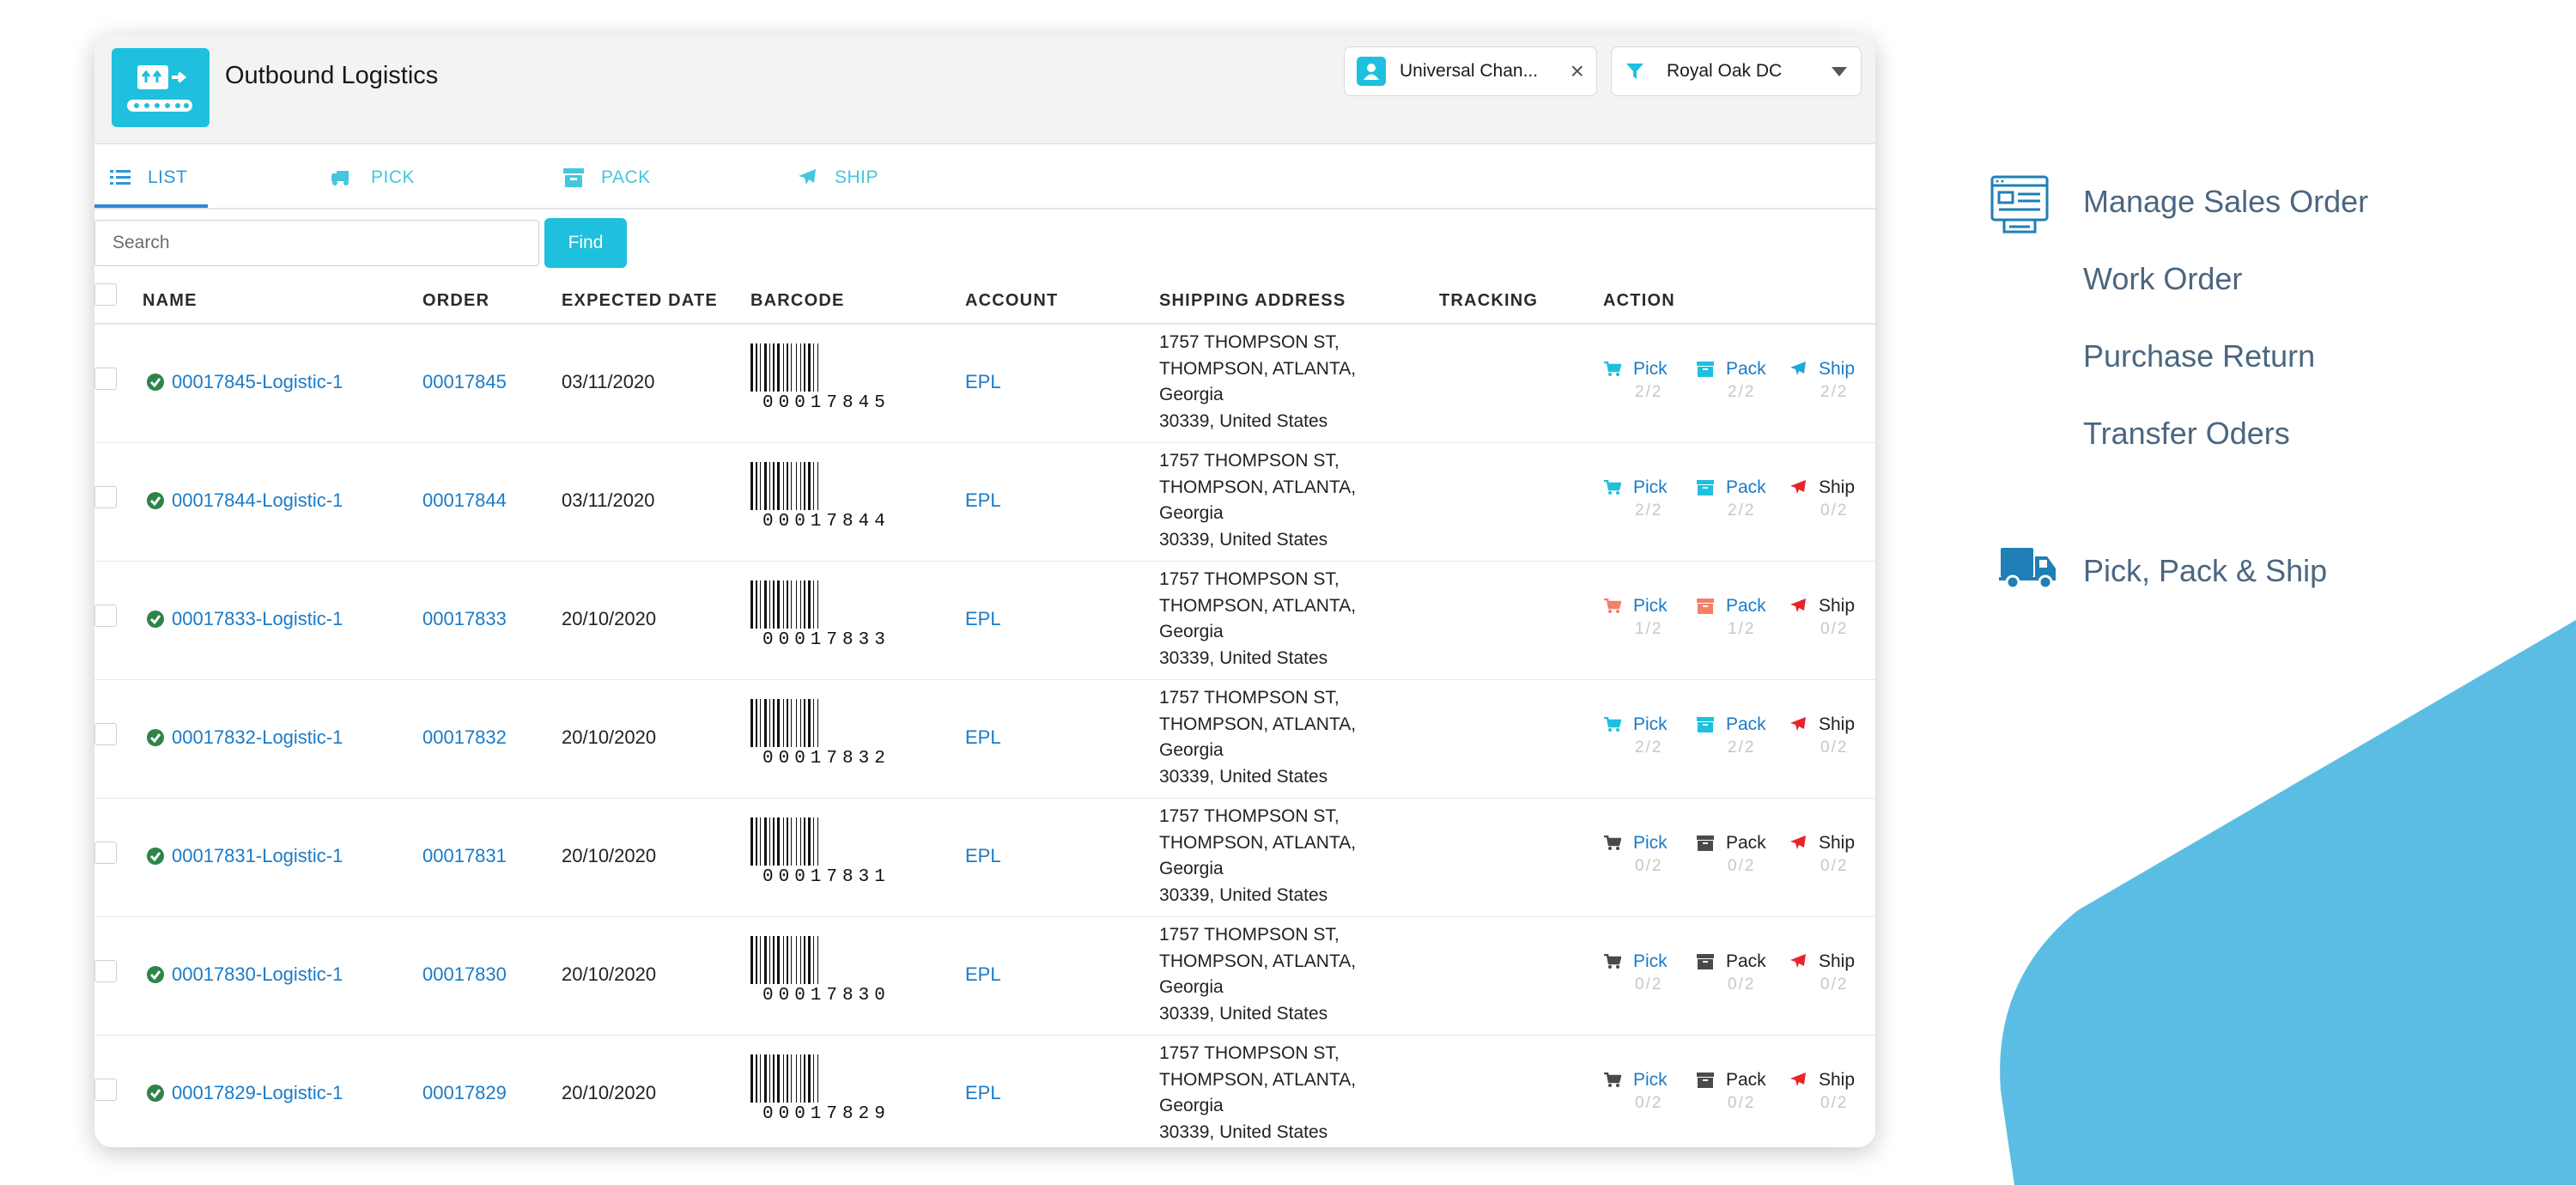 This screenshot has height=1185, width=2576. What do you see at coordinates (817, 852) in the screenshot?
I see `barcode: 00017831` at bounding box center [817, 852].